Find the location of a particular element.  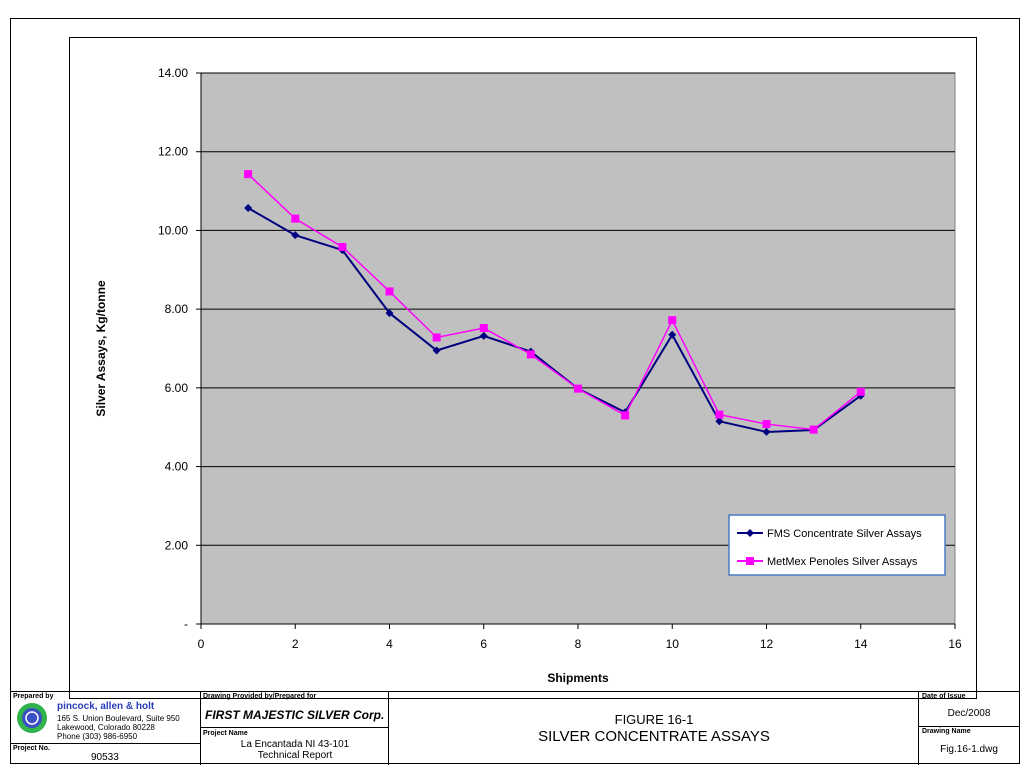

issue-date: Dec/2008 is located at coordinates (969, 713).